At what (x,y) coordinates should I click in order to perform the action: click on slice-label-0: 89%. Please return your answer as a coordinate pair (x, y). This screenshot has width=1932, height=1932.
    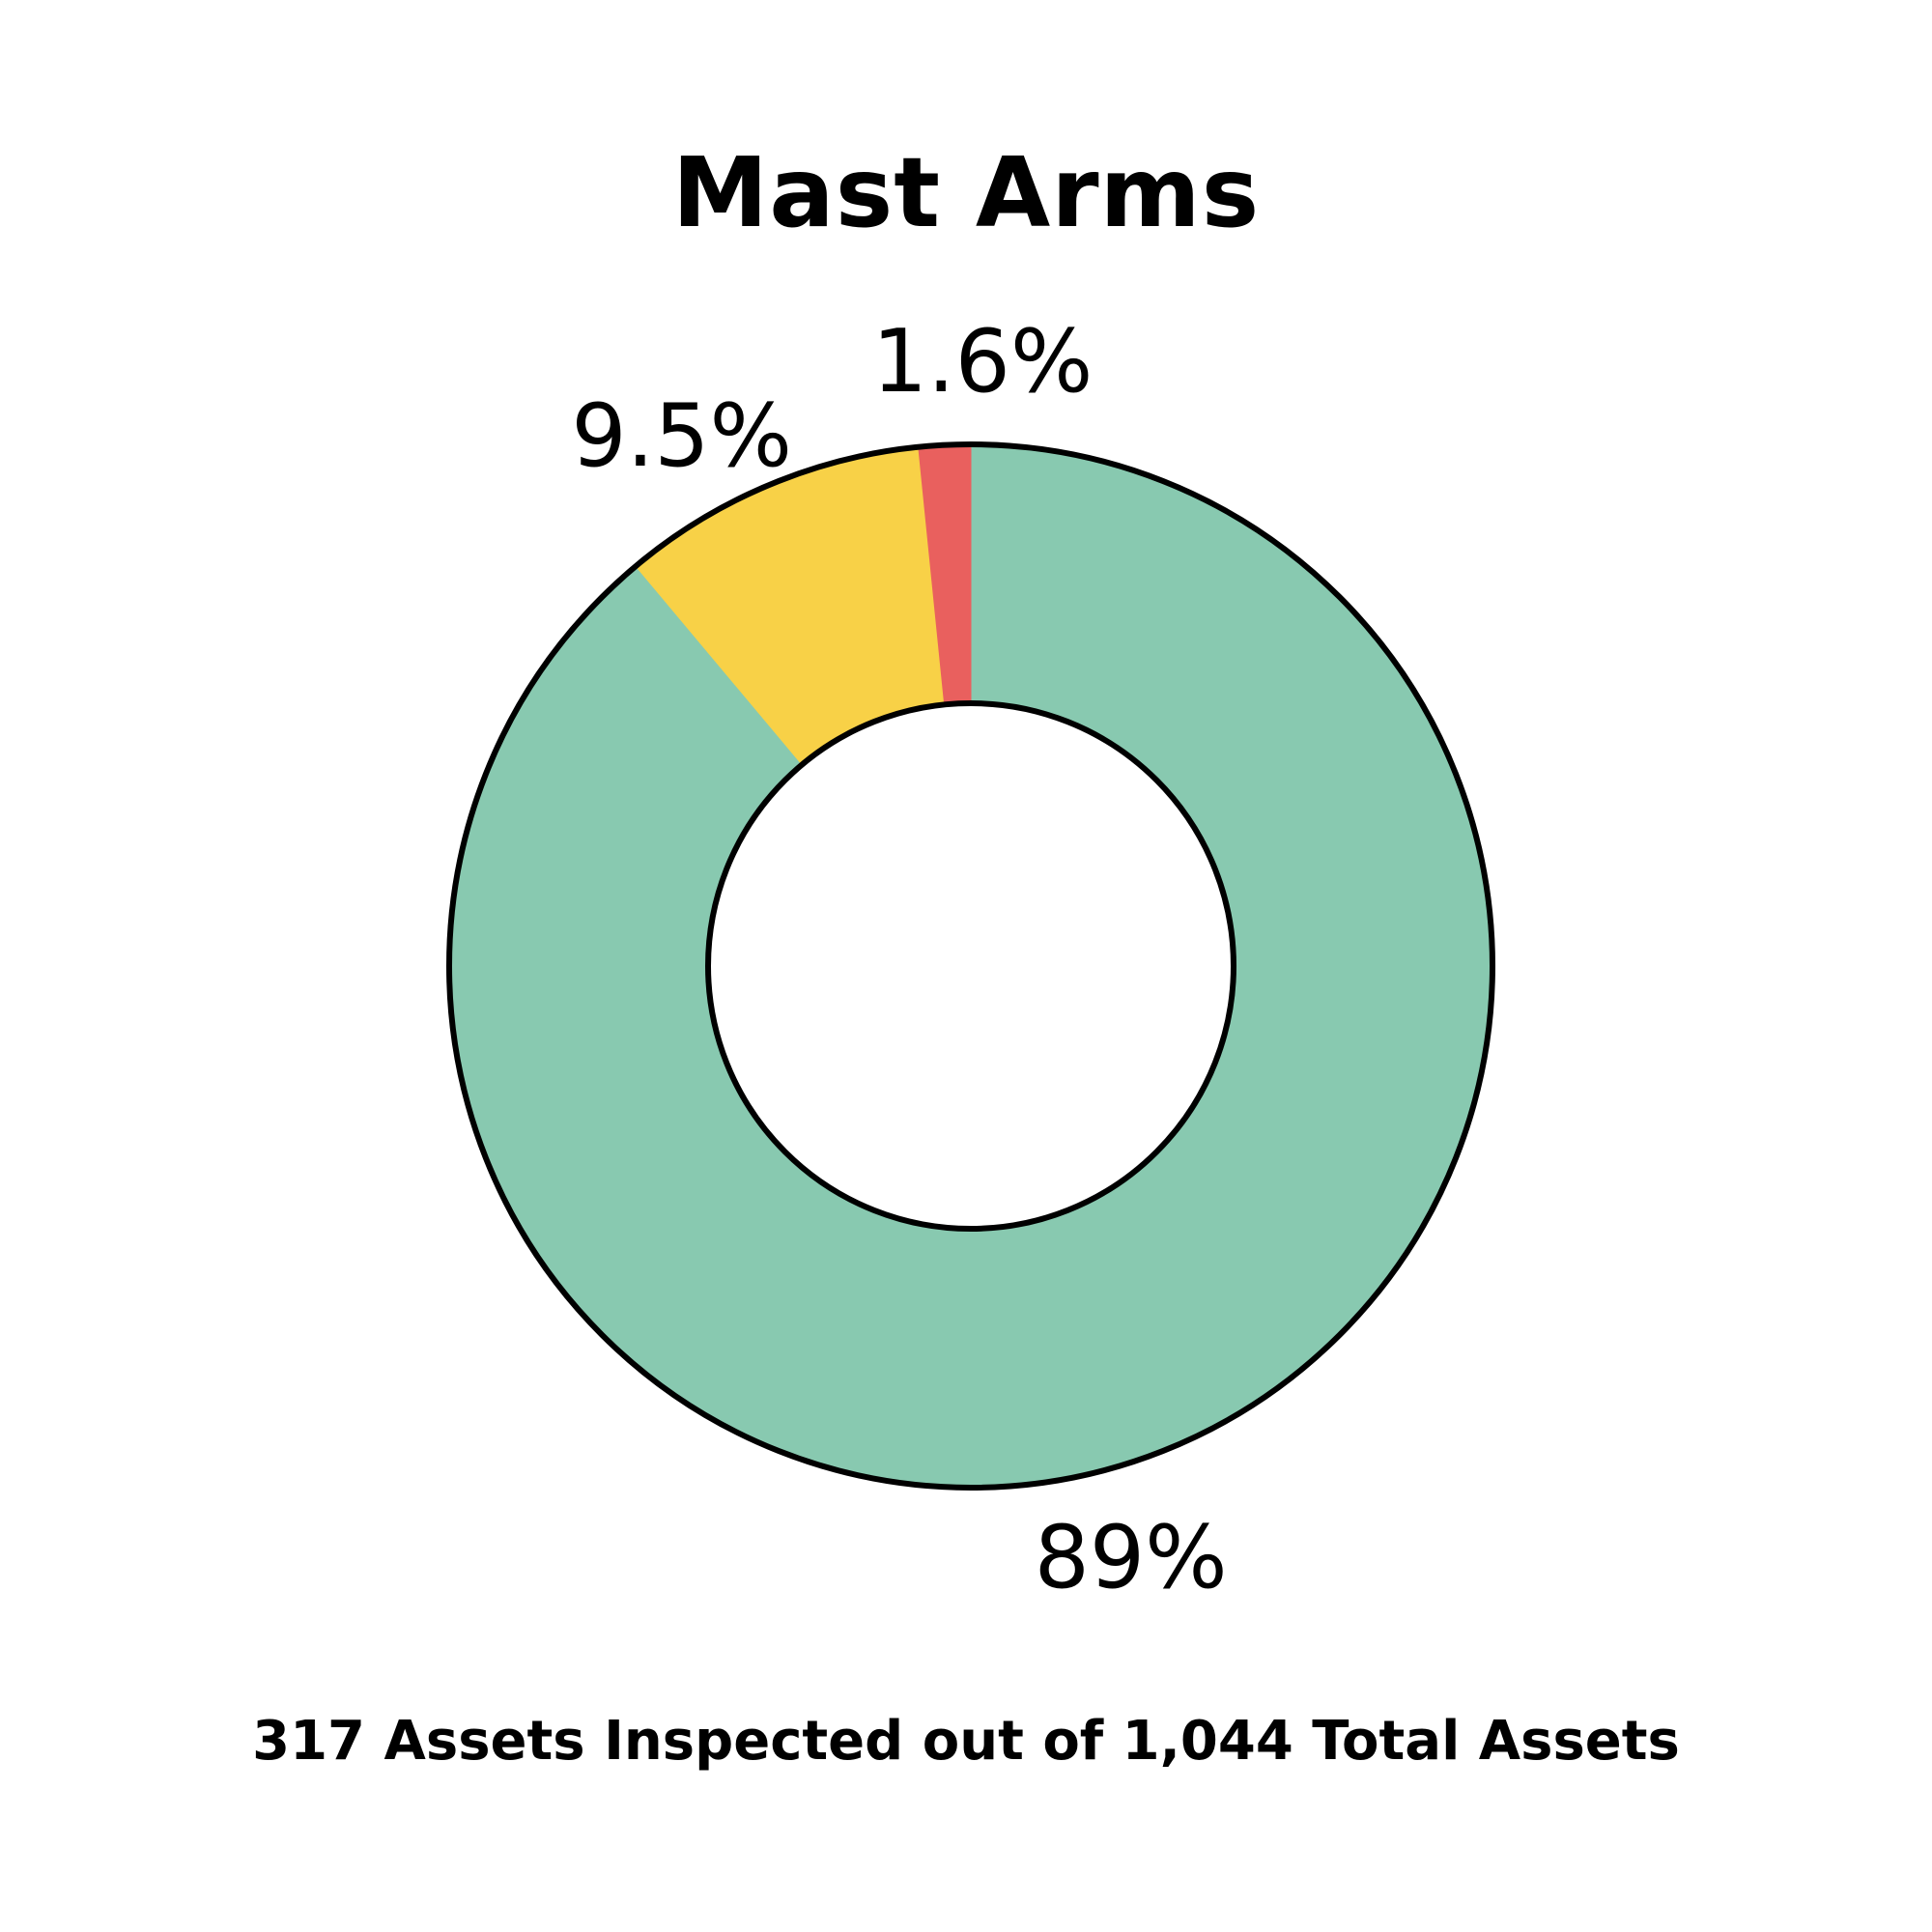
    Looking at the image, I should click on (1131, 1557).